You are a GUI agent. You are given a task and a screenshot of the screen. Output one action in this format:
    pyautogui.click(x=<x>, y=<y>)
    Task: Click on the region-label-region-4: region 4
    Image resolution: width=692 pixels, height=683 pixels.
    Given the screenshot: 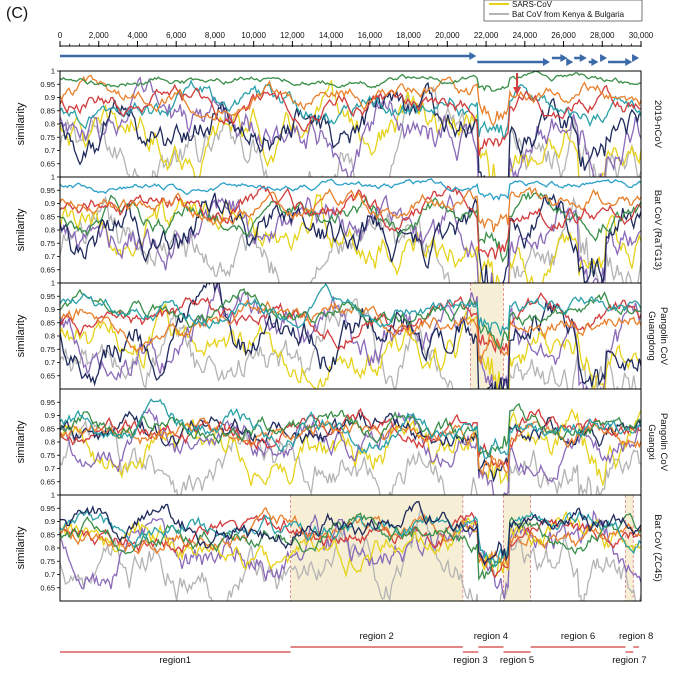 What is the action you would take?
    pyautogui.click(x=491, y=636)
    